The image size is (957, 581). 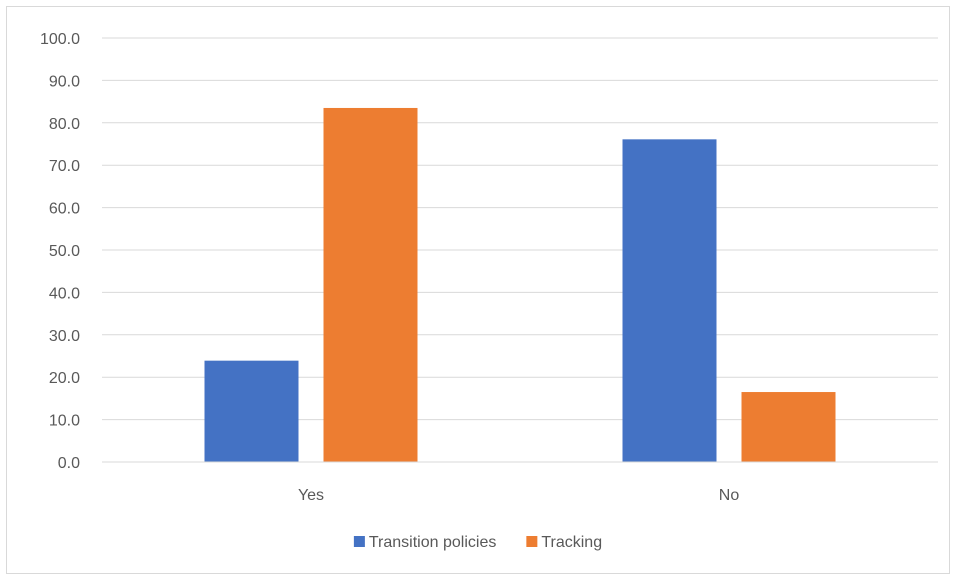 I want to click on x-tick-label: No, so click(x=729, y=495).